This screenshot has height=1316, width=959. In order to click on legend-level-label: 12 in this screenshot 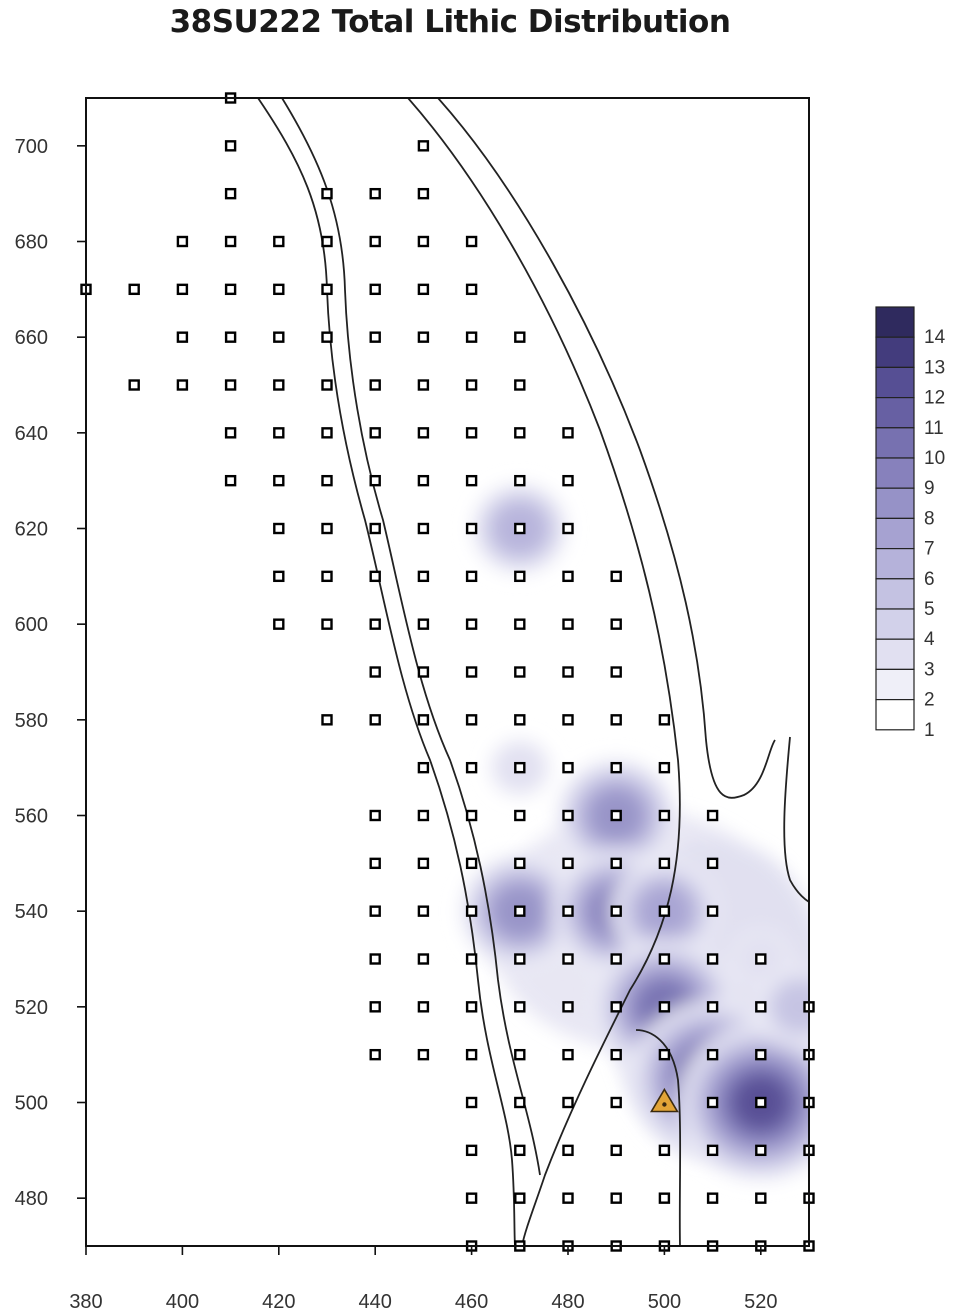, I will do `click(934, 398)`.